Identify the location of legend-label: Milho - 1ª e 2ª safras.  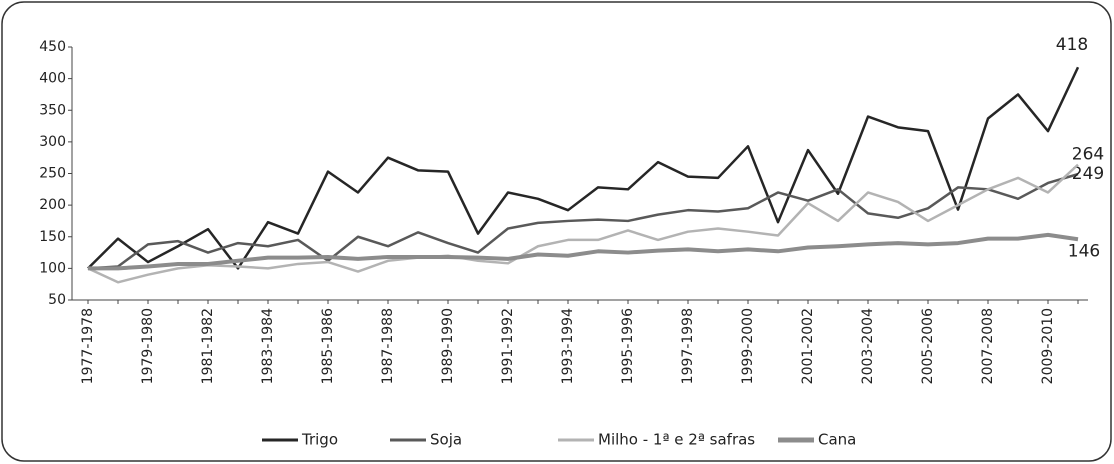
(676, 440).